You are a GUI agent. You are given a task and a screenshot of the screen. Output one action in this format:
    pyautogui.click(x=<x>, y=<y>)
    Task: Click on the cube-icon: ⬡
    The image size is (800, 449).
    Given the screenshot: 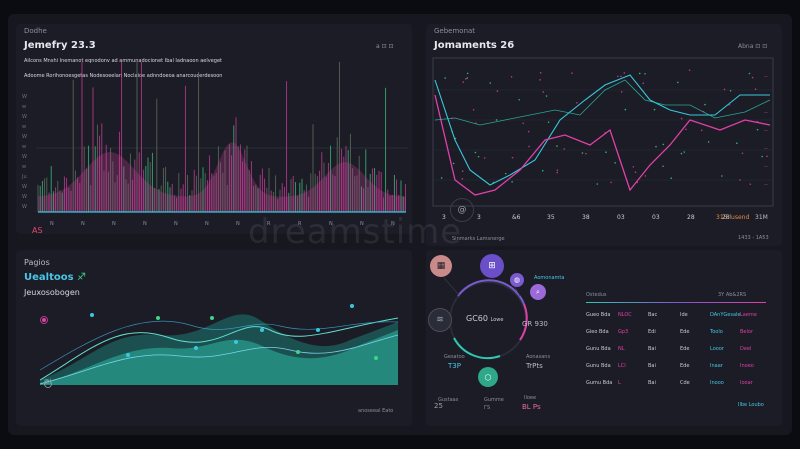 What is the action you would take?
    pyautogui.click(x=488, y=377)
    